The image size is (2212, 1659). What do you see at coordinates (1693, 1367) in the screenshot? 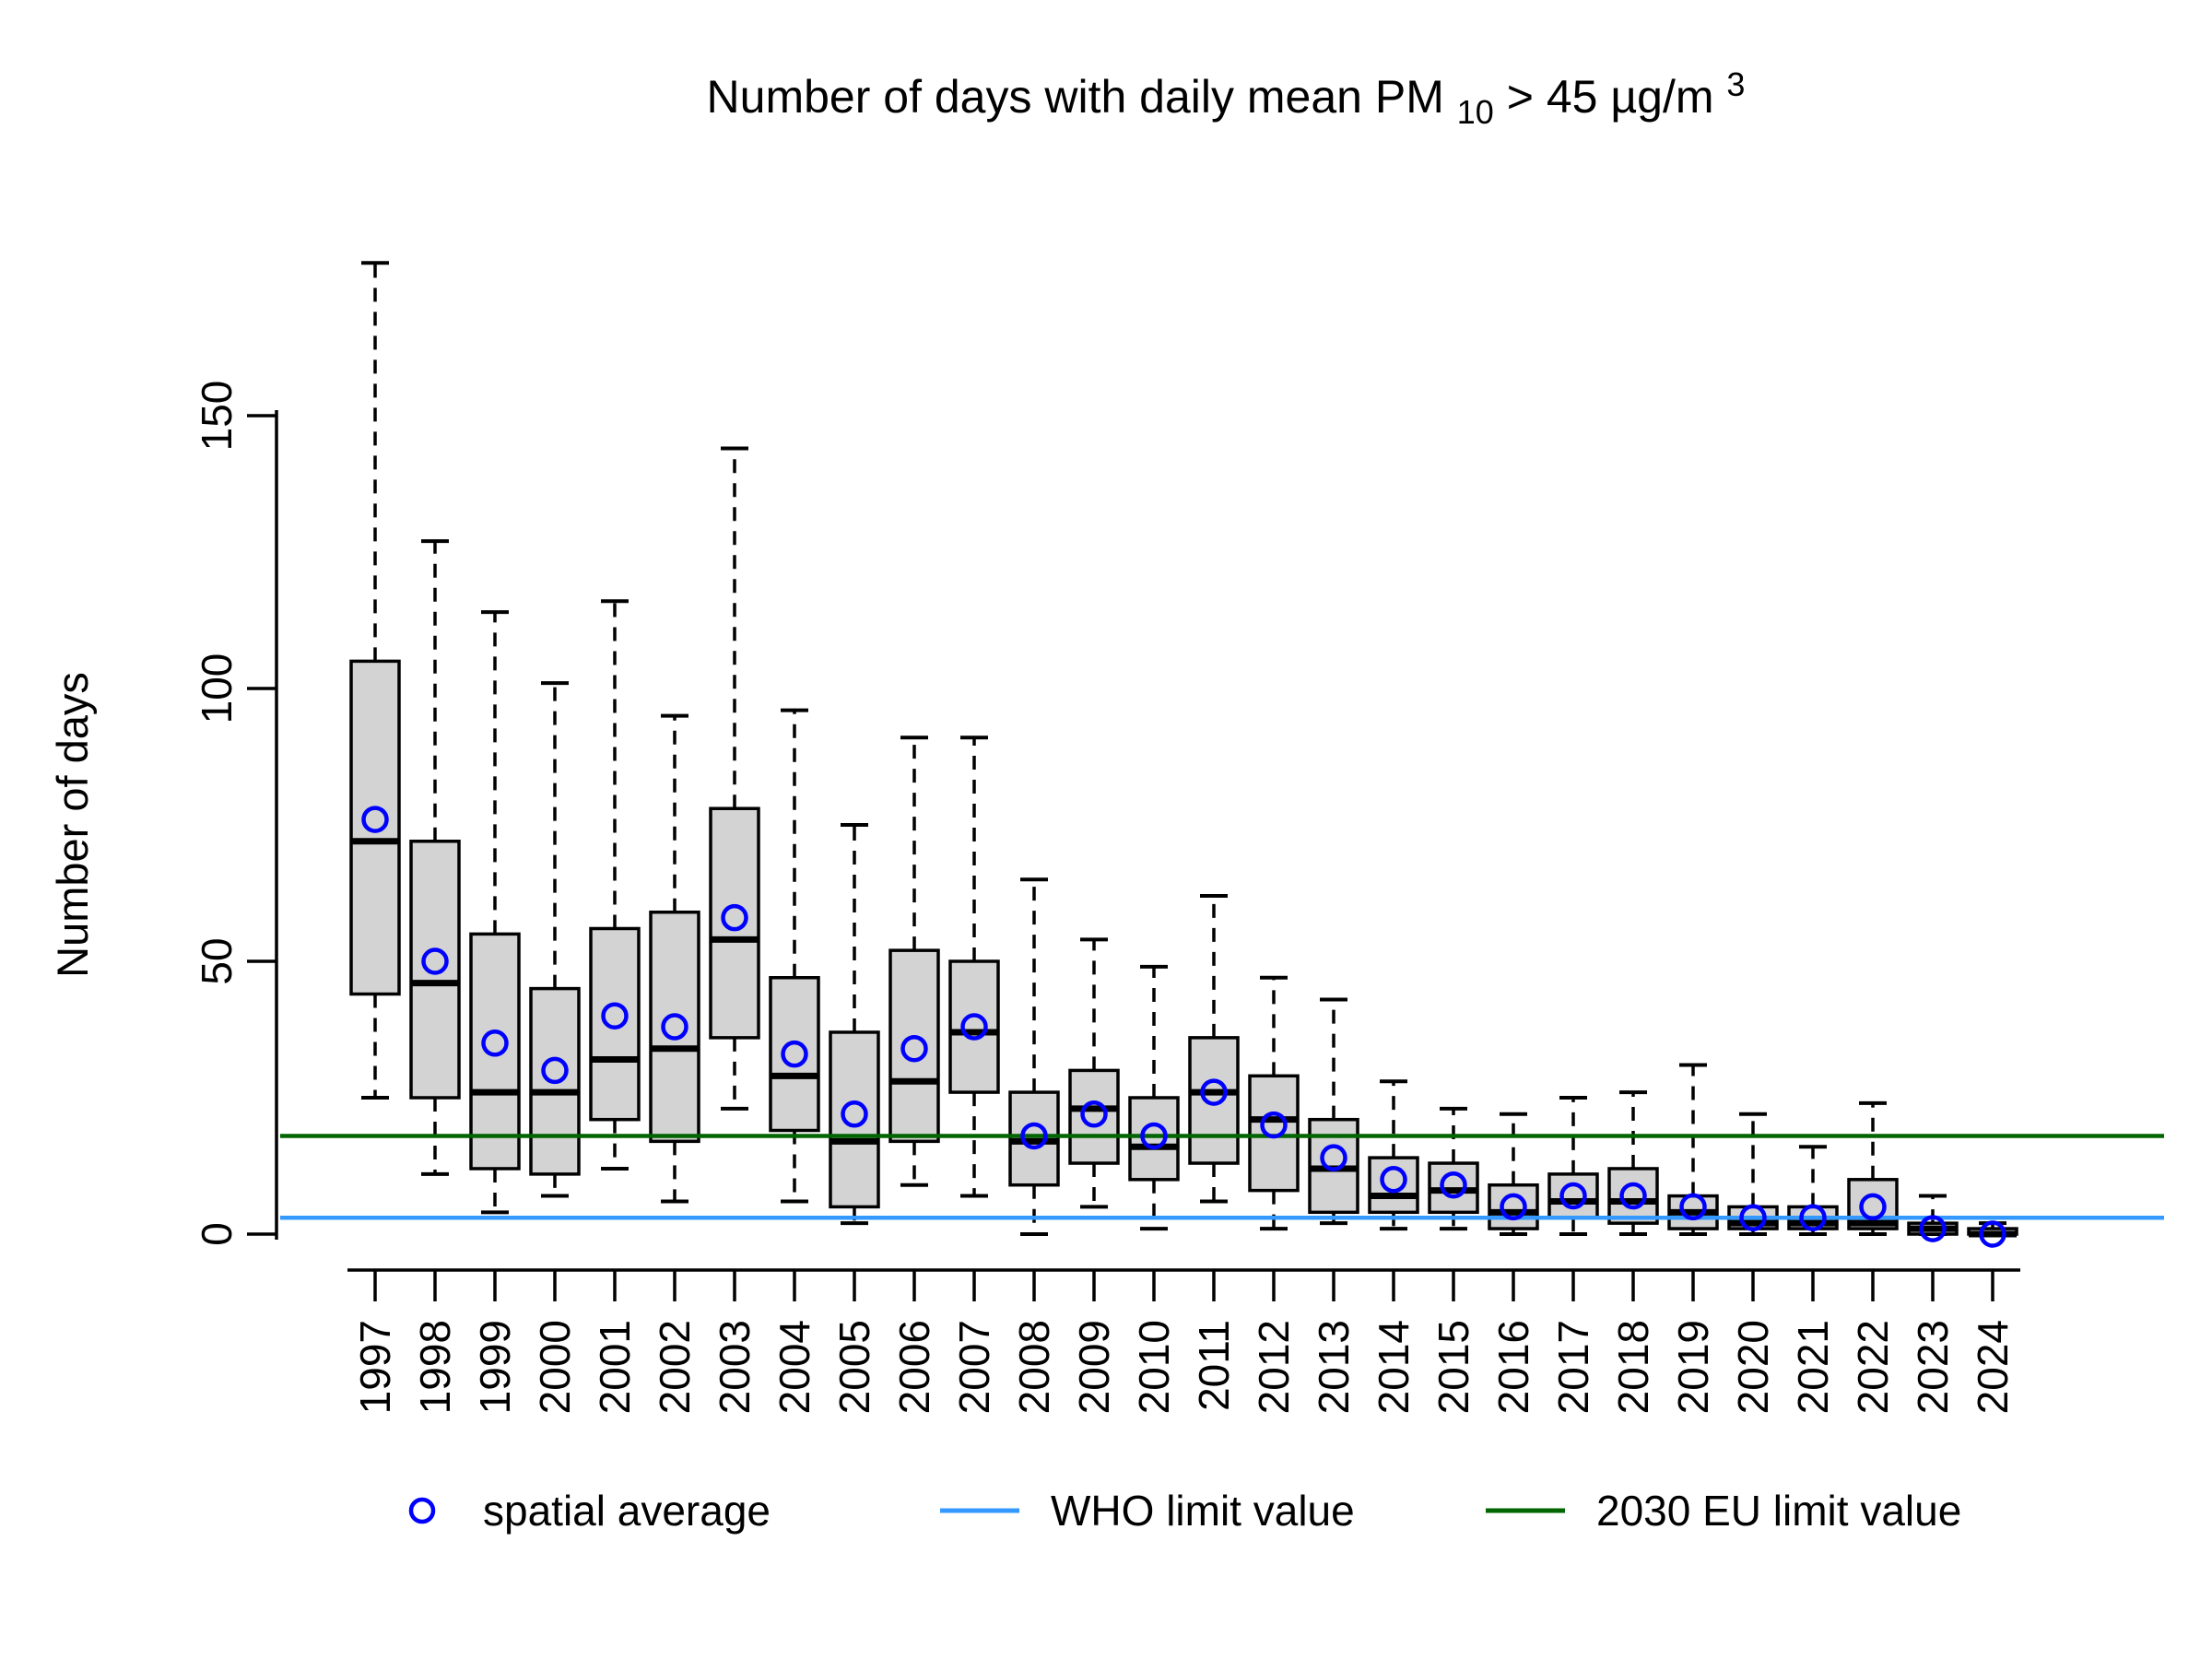
I see `x-axis-year-label: 2019` at bounding box center [1693, 1367].